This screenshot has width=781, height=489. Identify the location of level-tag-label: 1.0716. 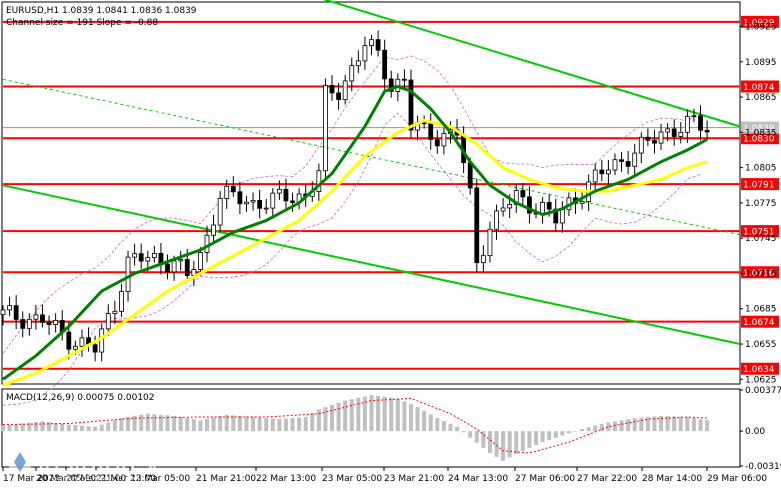
(759, 274).